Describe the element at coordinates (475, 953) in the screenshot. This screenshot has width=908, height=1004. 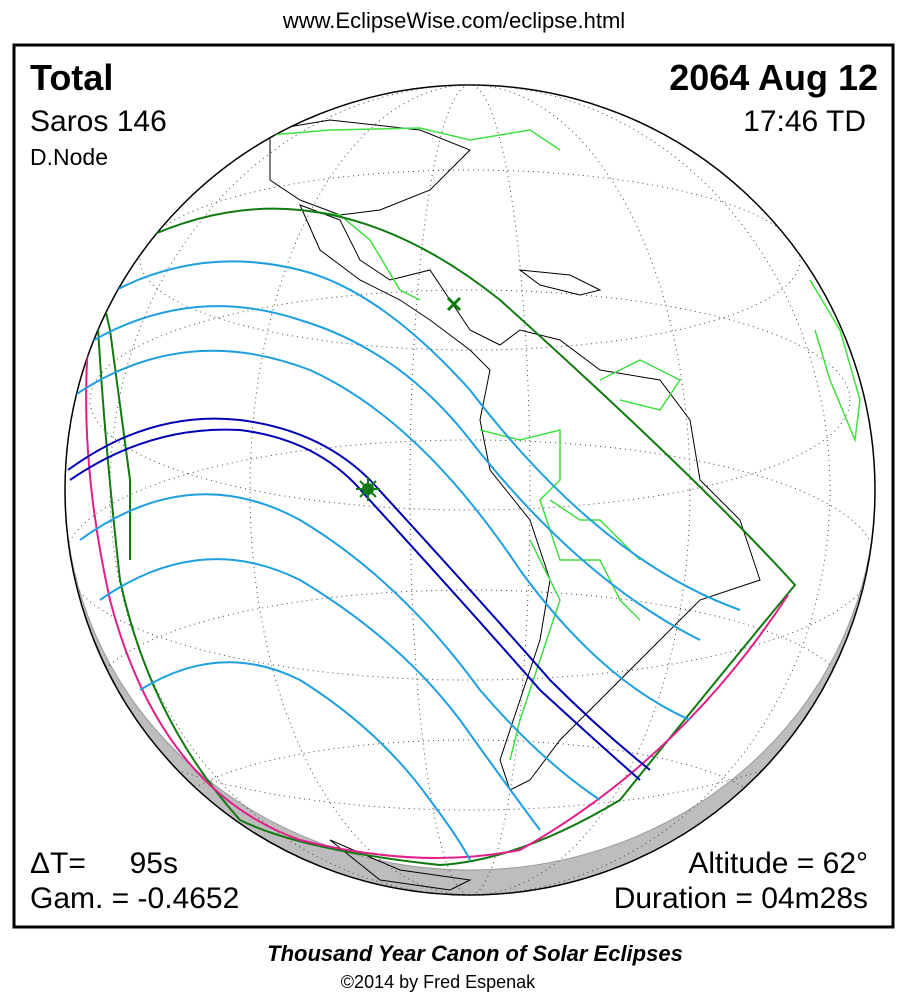
I see `canon-title: Thousand Year Canon of Solar Eclipses` at that location.